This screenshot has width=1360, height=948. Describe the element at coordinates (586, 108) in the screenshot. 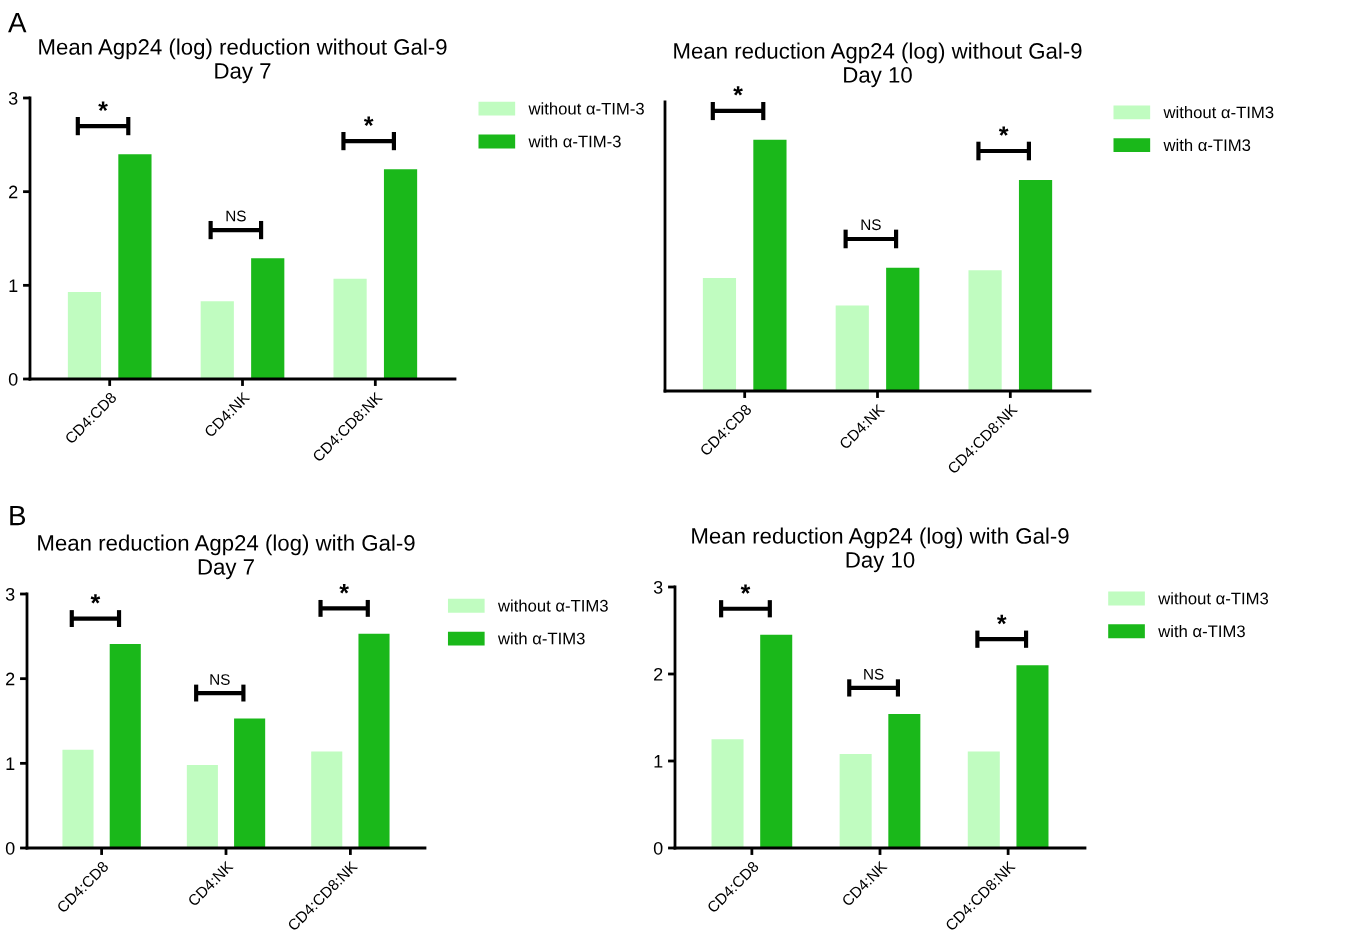

I see `legend-label: without α-TIM-3` at that location.